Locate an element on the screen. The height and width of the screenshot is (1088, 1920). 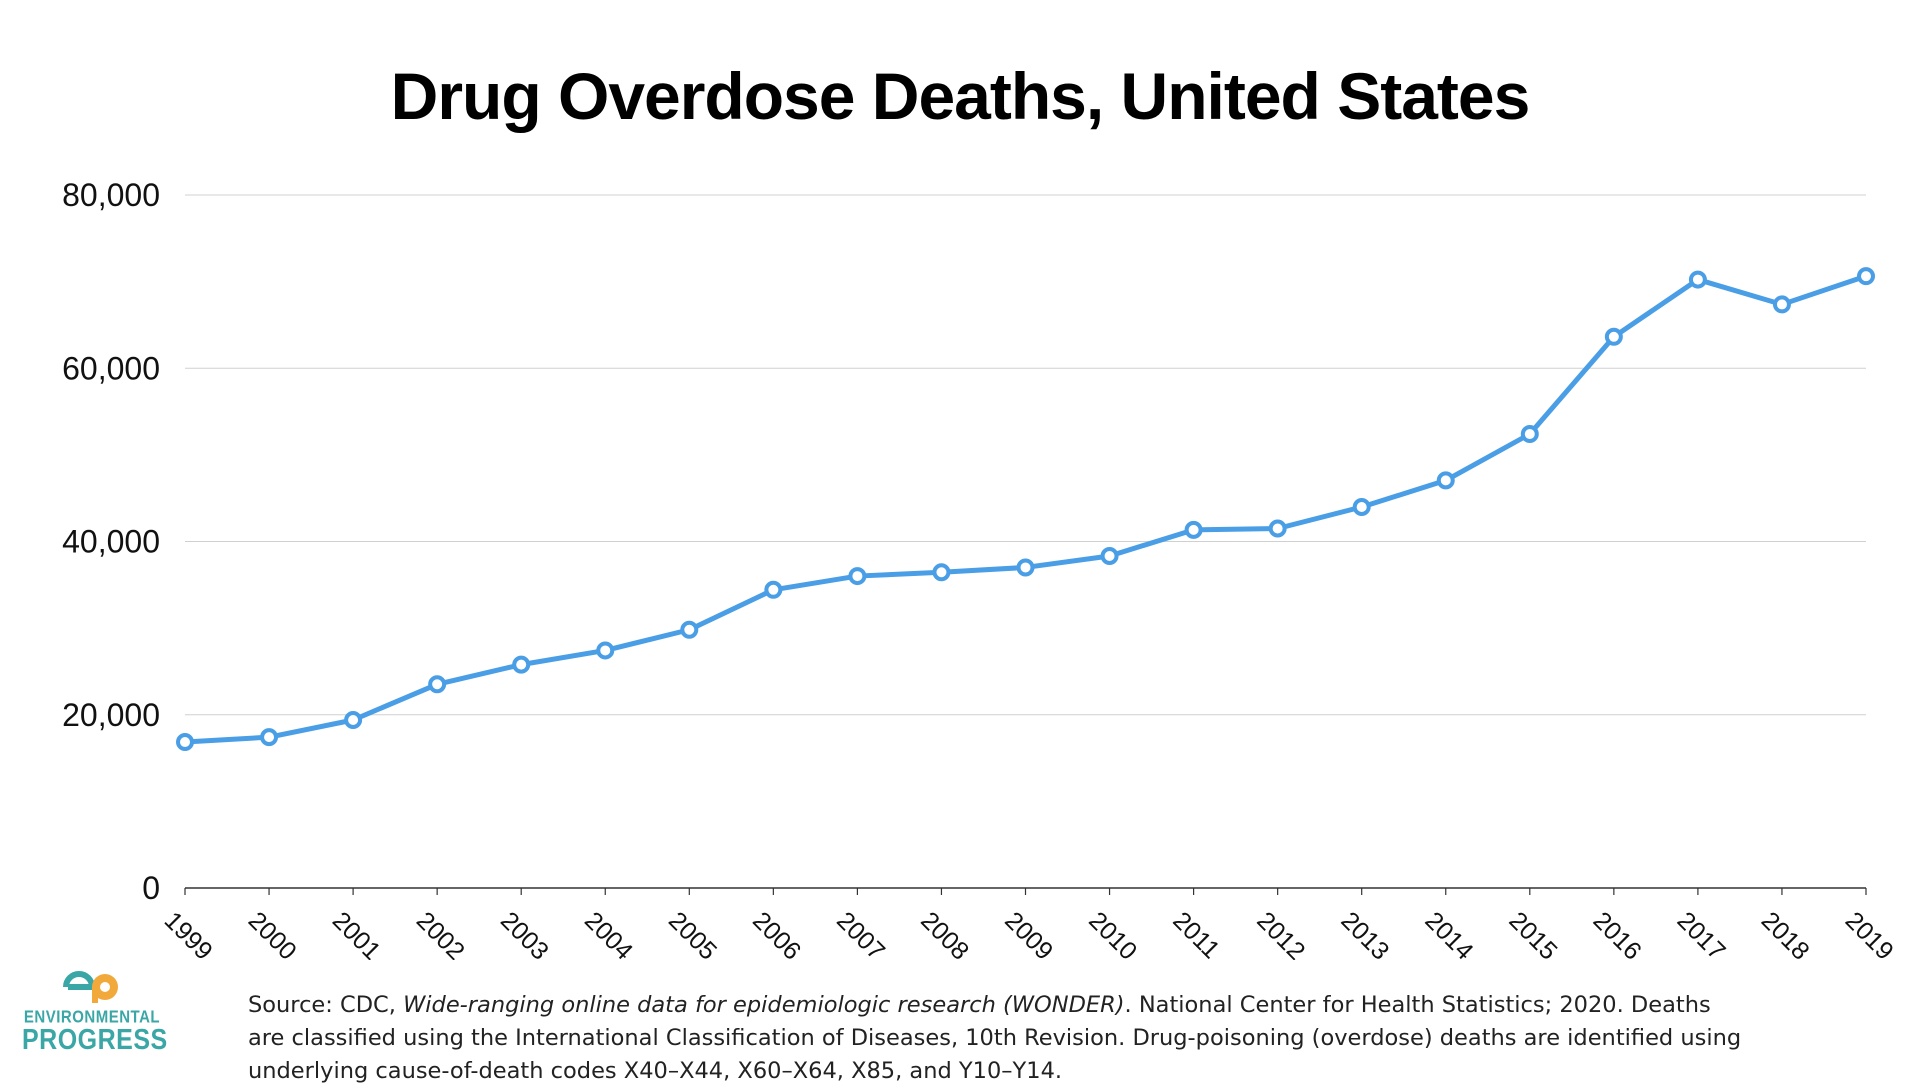
x-tick-label: 2010 is located at coordinates (1112, 933).